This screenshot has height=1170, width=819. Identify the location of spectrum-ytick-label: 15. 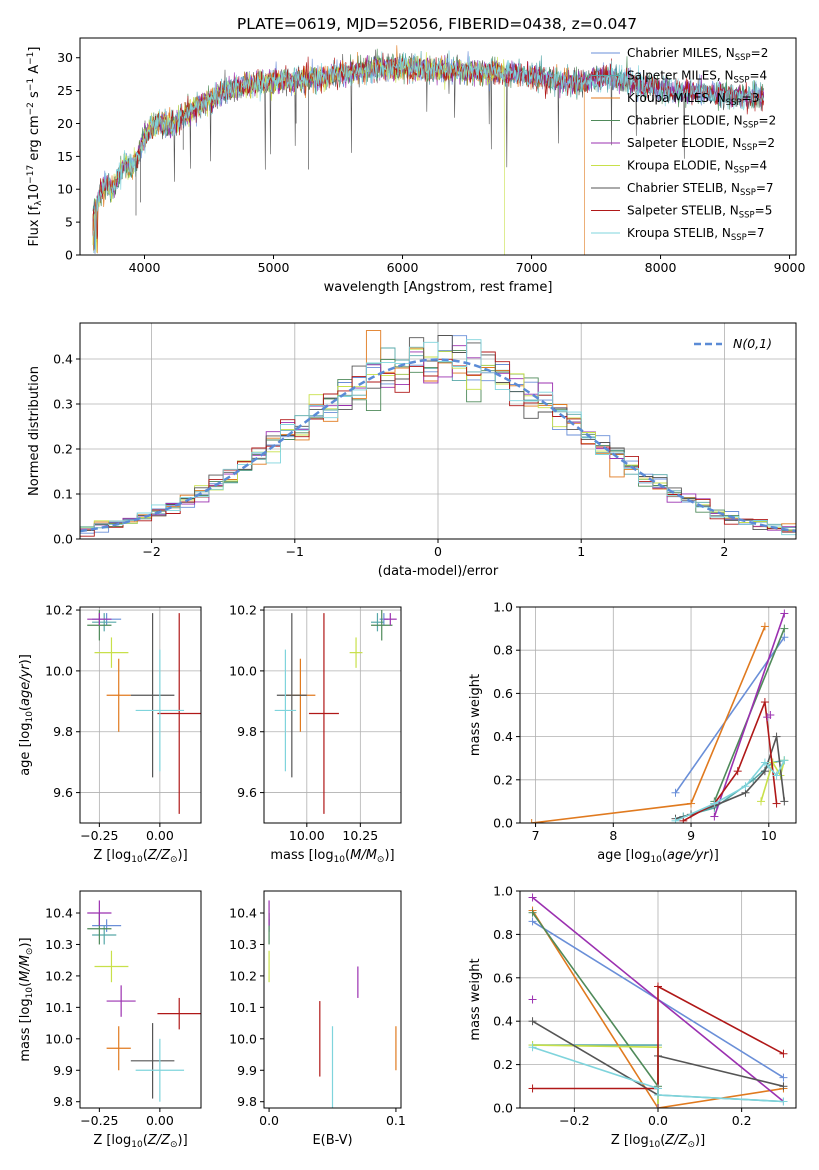
(65, 156).